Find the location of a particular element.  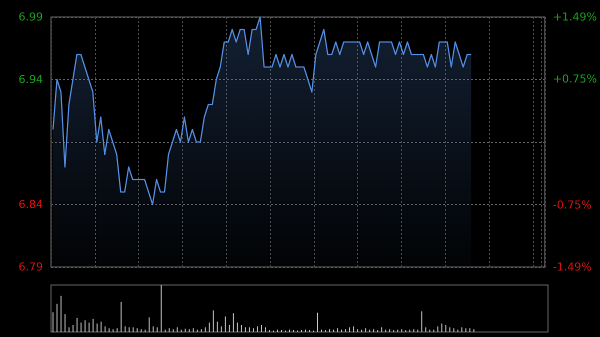

y2-tick-label: -0.75% is located at coordinates (572, 205).